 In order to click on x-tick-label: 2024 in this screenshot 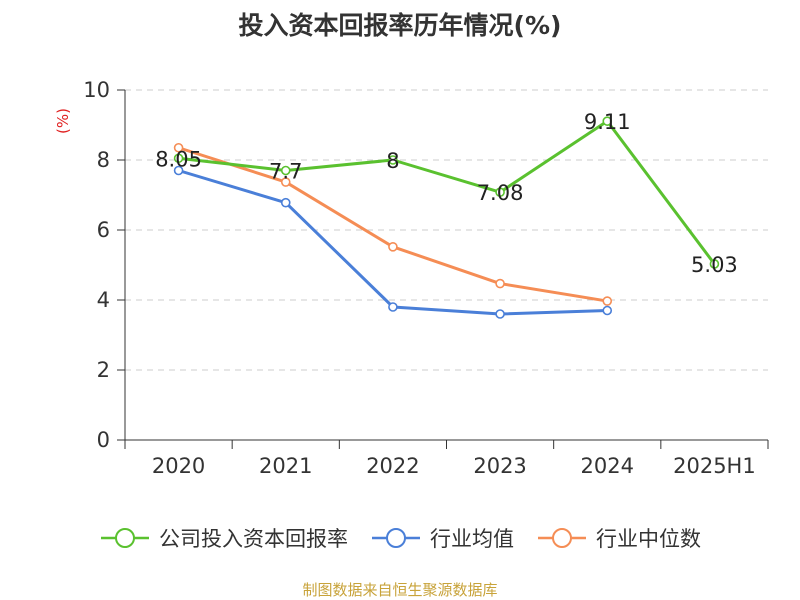, I will do `click(607, 466)`.